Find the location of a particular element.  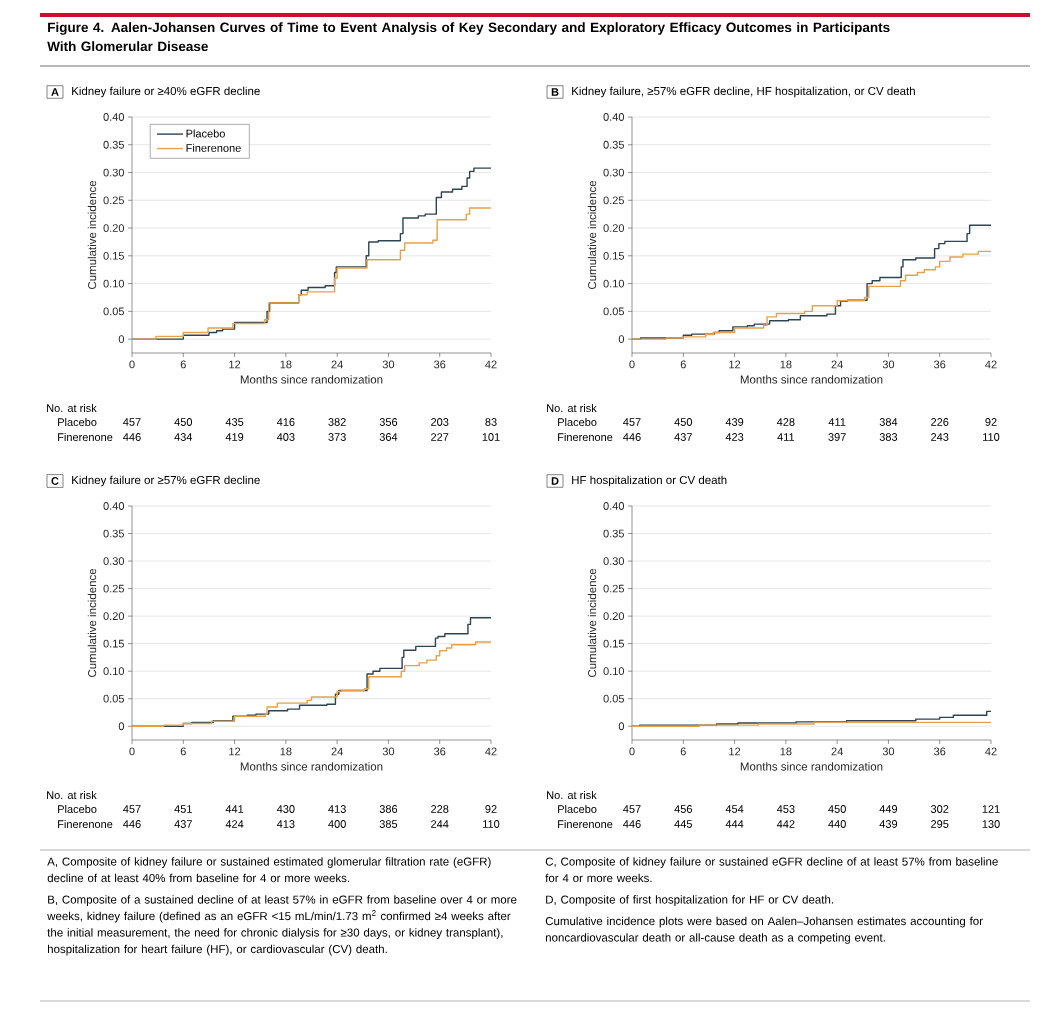

text: 454 is located at coordinates (734, 809).